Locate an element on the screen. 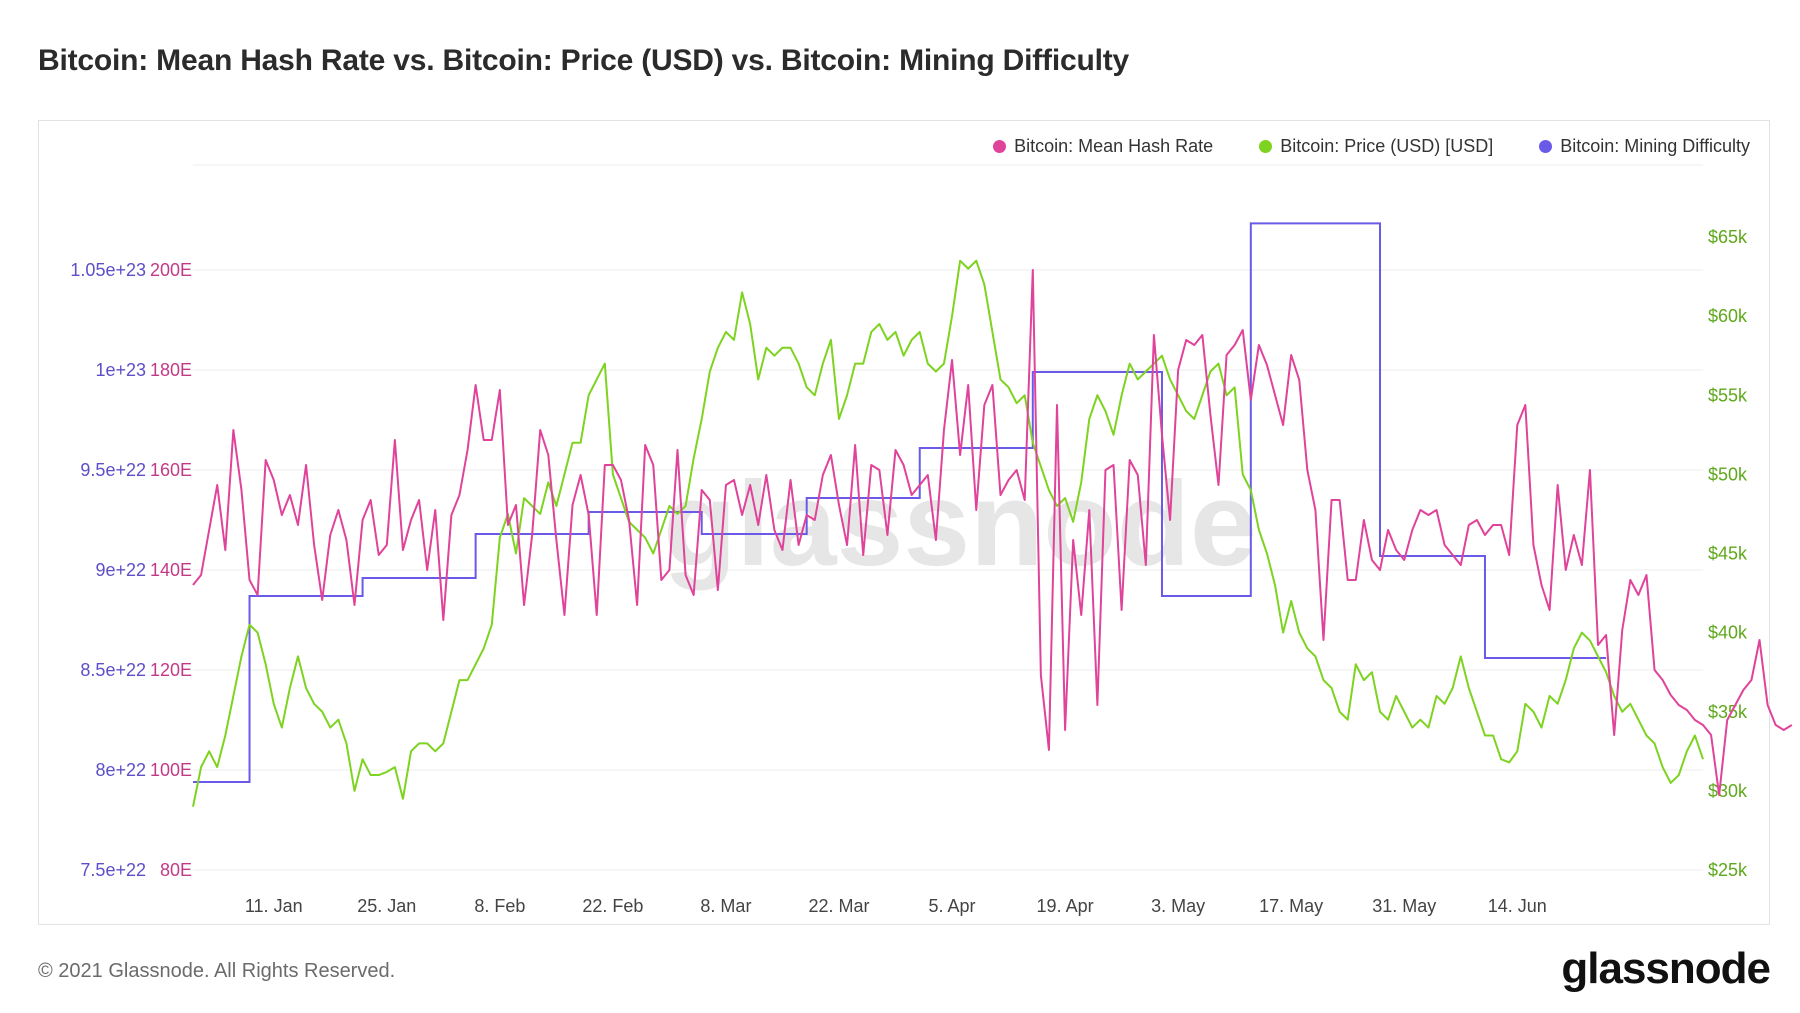 Image resolution: width=1800 pixels, height=1013 pixels. x-tick-label-2: 8. Feb is located at coordinates (499, 906).